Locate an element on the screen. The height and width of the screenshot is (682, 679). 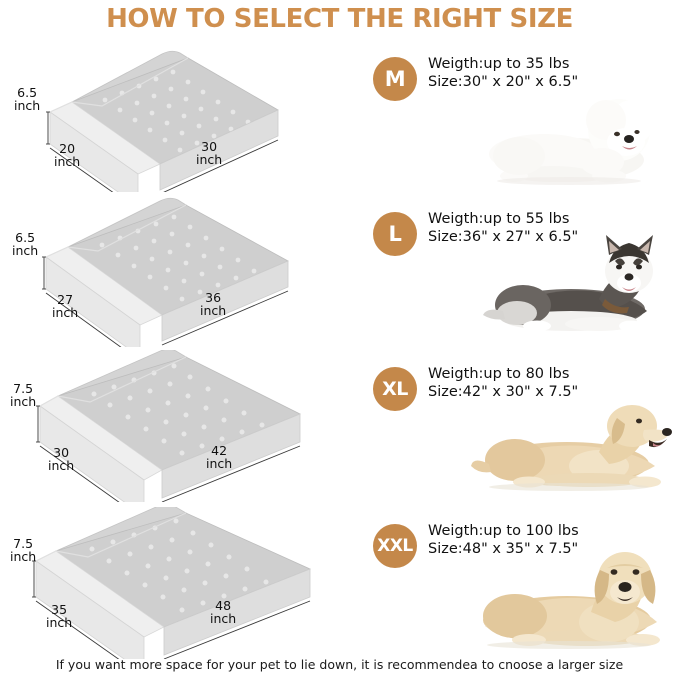
bed-diagram-m: 6.5 inch 20 inch 30 inch is located at coordinates (180, 116).